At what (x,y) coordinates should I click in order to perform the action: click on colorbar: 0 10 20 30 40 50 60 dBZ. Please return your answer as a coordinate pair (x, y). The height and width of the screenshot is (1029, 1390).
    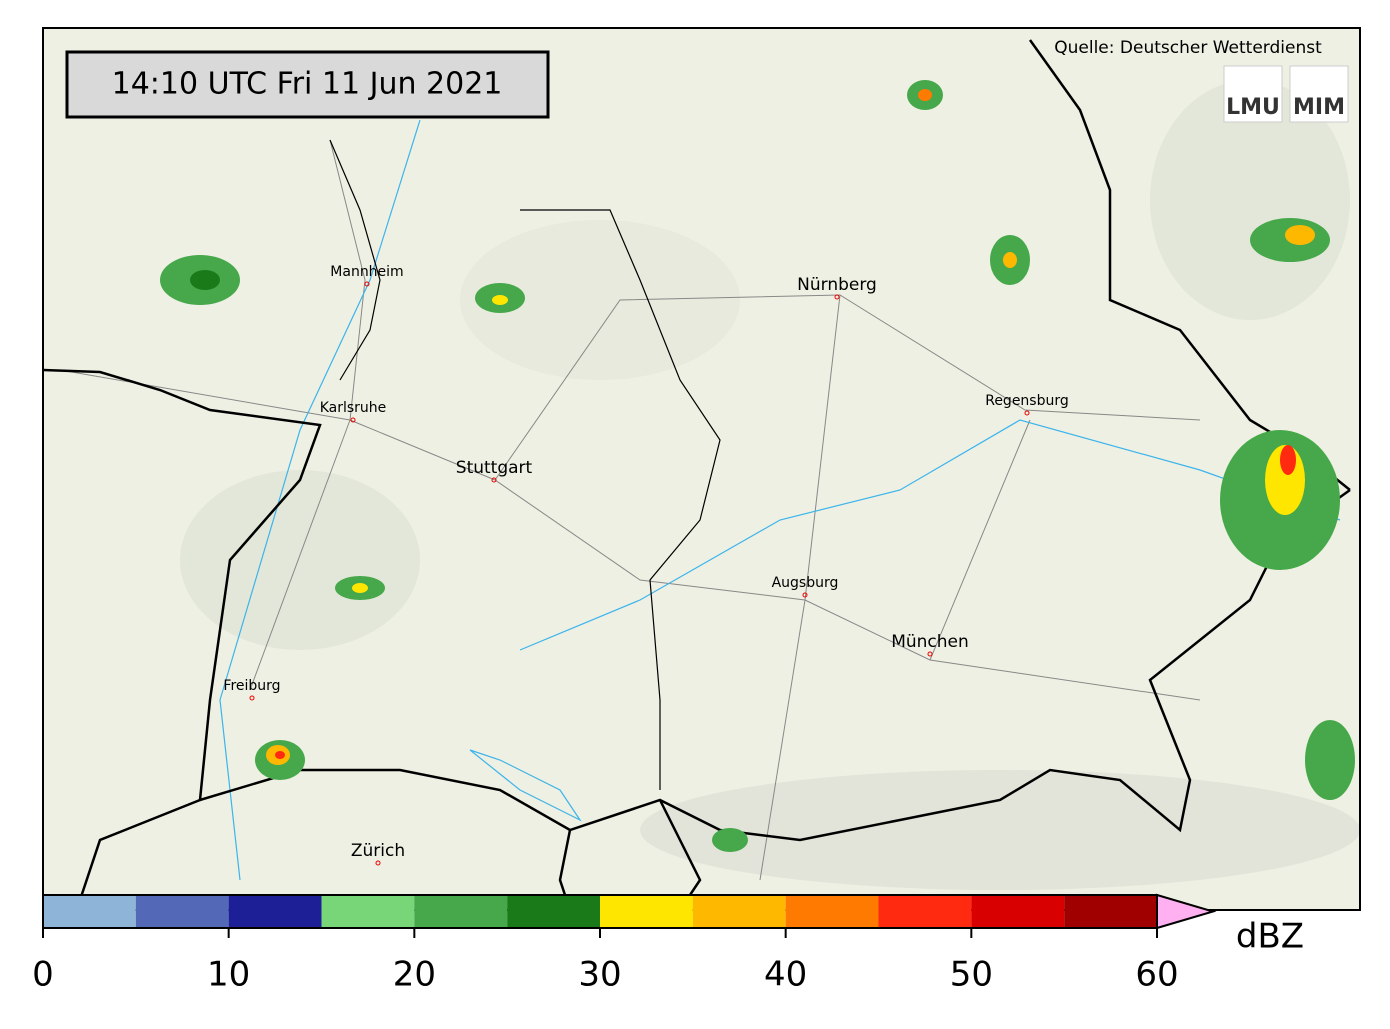
    Looking at the image, I should click on (668, 944).